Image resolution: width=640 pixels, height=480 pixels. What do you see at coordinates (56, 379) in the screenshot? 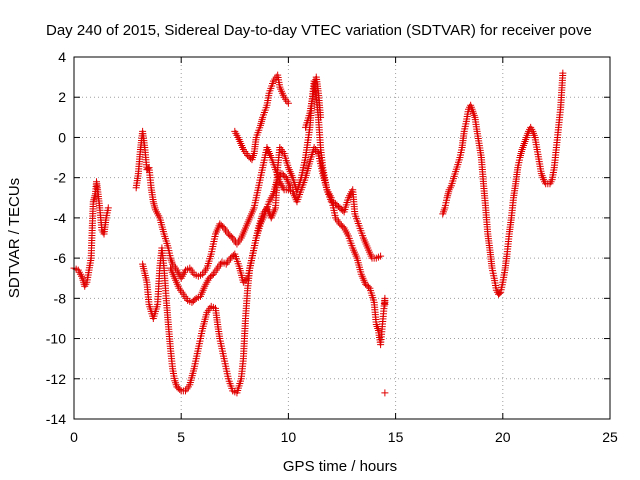
I see `y-tick-label: -12` at bounding box center [56, 379].